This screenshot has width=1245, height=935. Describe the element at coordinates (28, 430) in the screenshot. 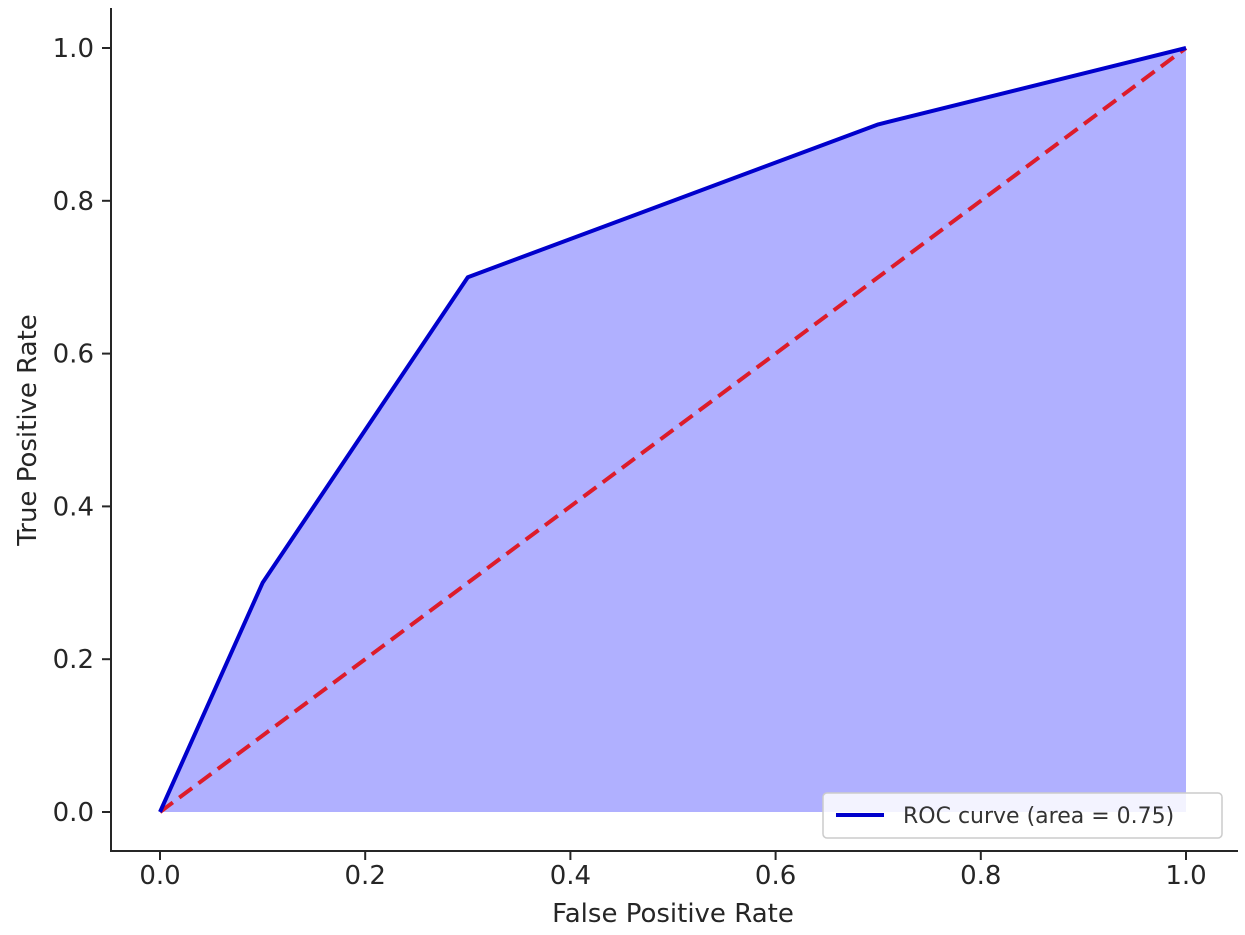

I see `y-axis-label: True Positive Rate` at that location.